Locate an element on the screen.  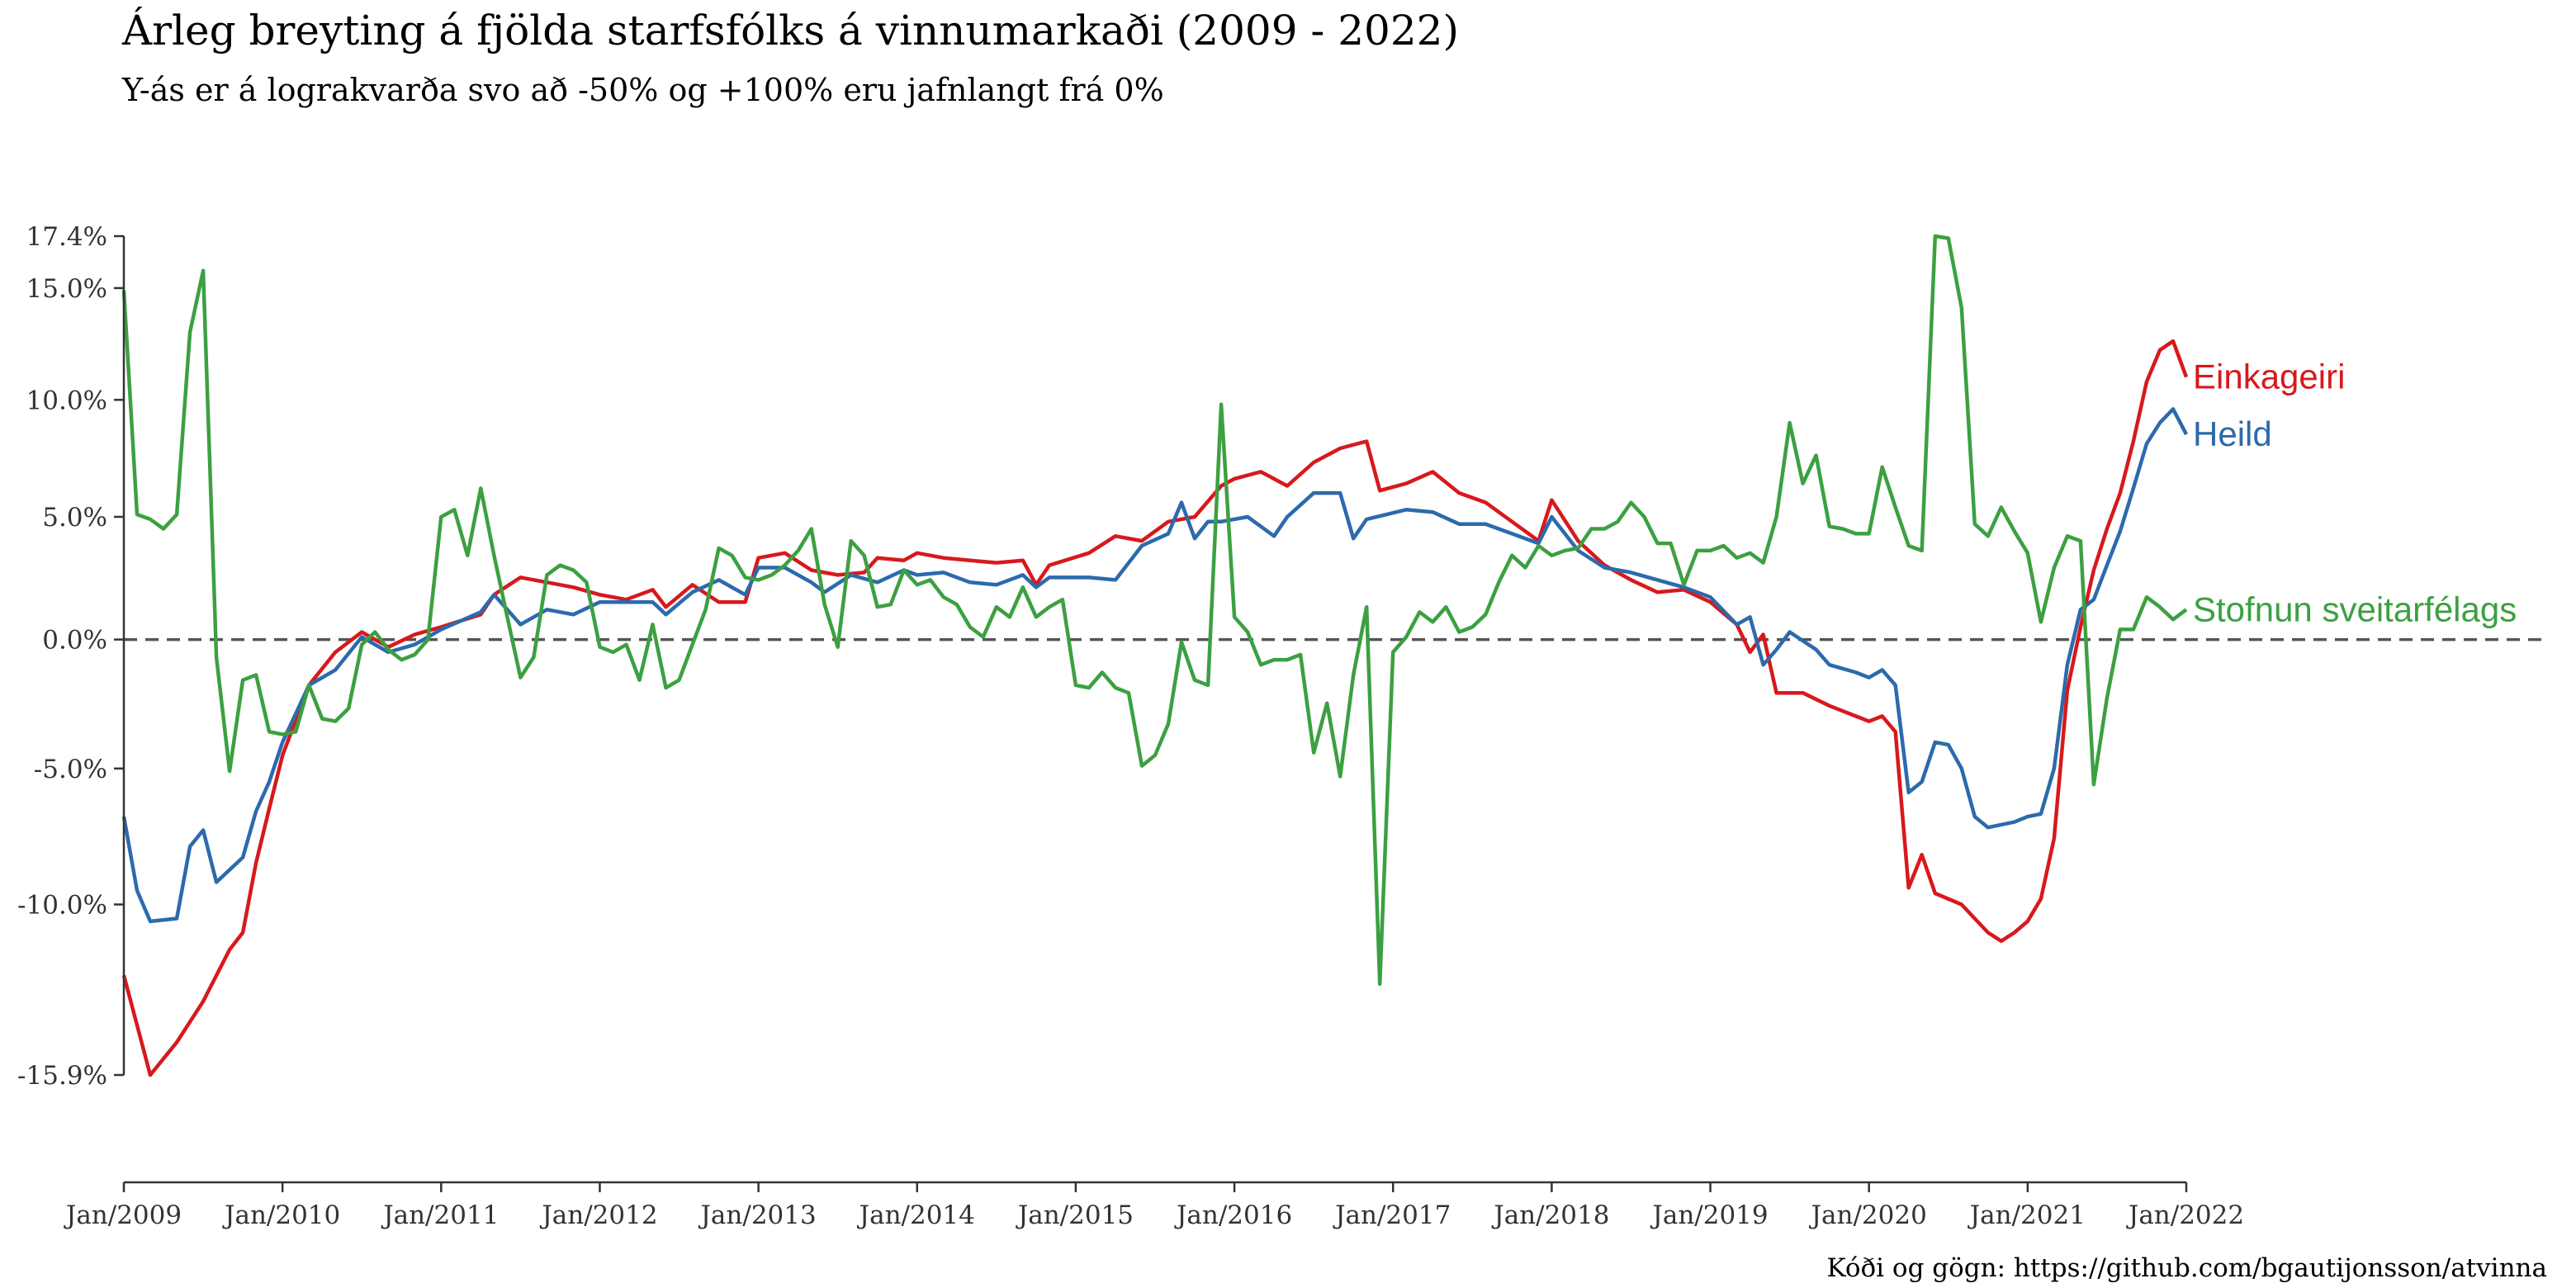
y-tick-label: 17.4% is located at coordinates (66, 237).